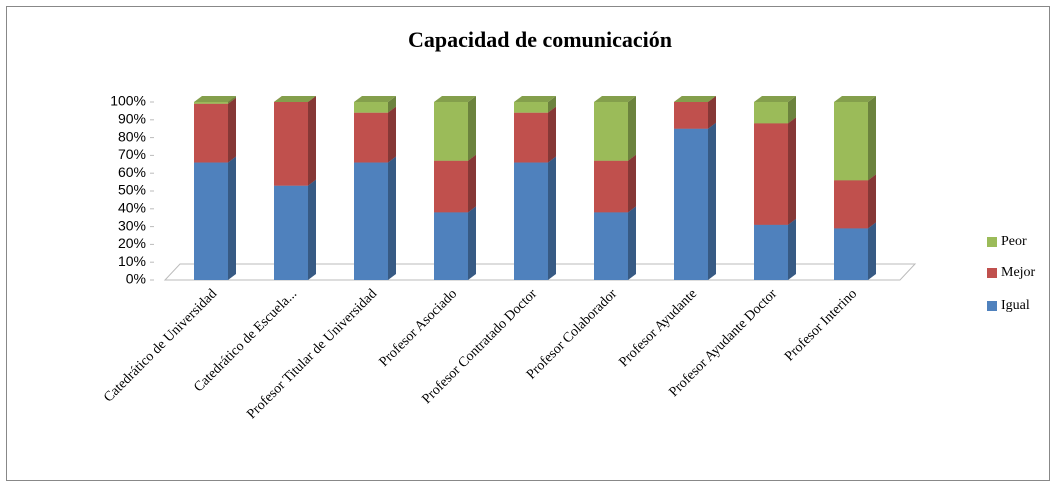  Describe the element at coordinates (132, 172) in the screenshot. I see `y-tick-label: 60%` at that location.